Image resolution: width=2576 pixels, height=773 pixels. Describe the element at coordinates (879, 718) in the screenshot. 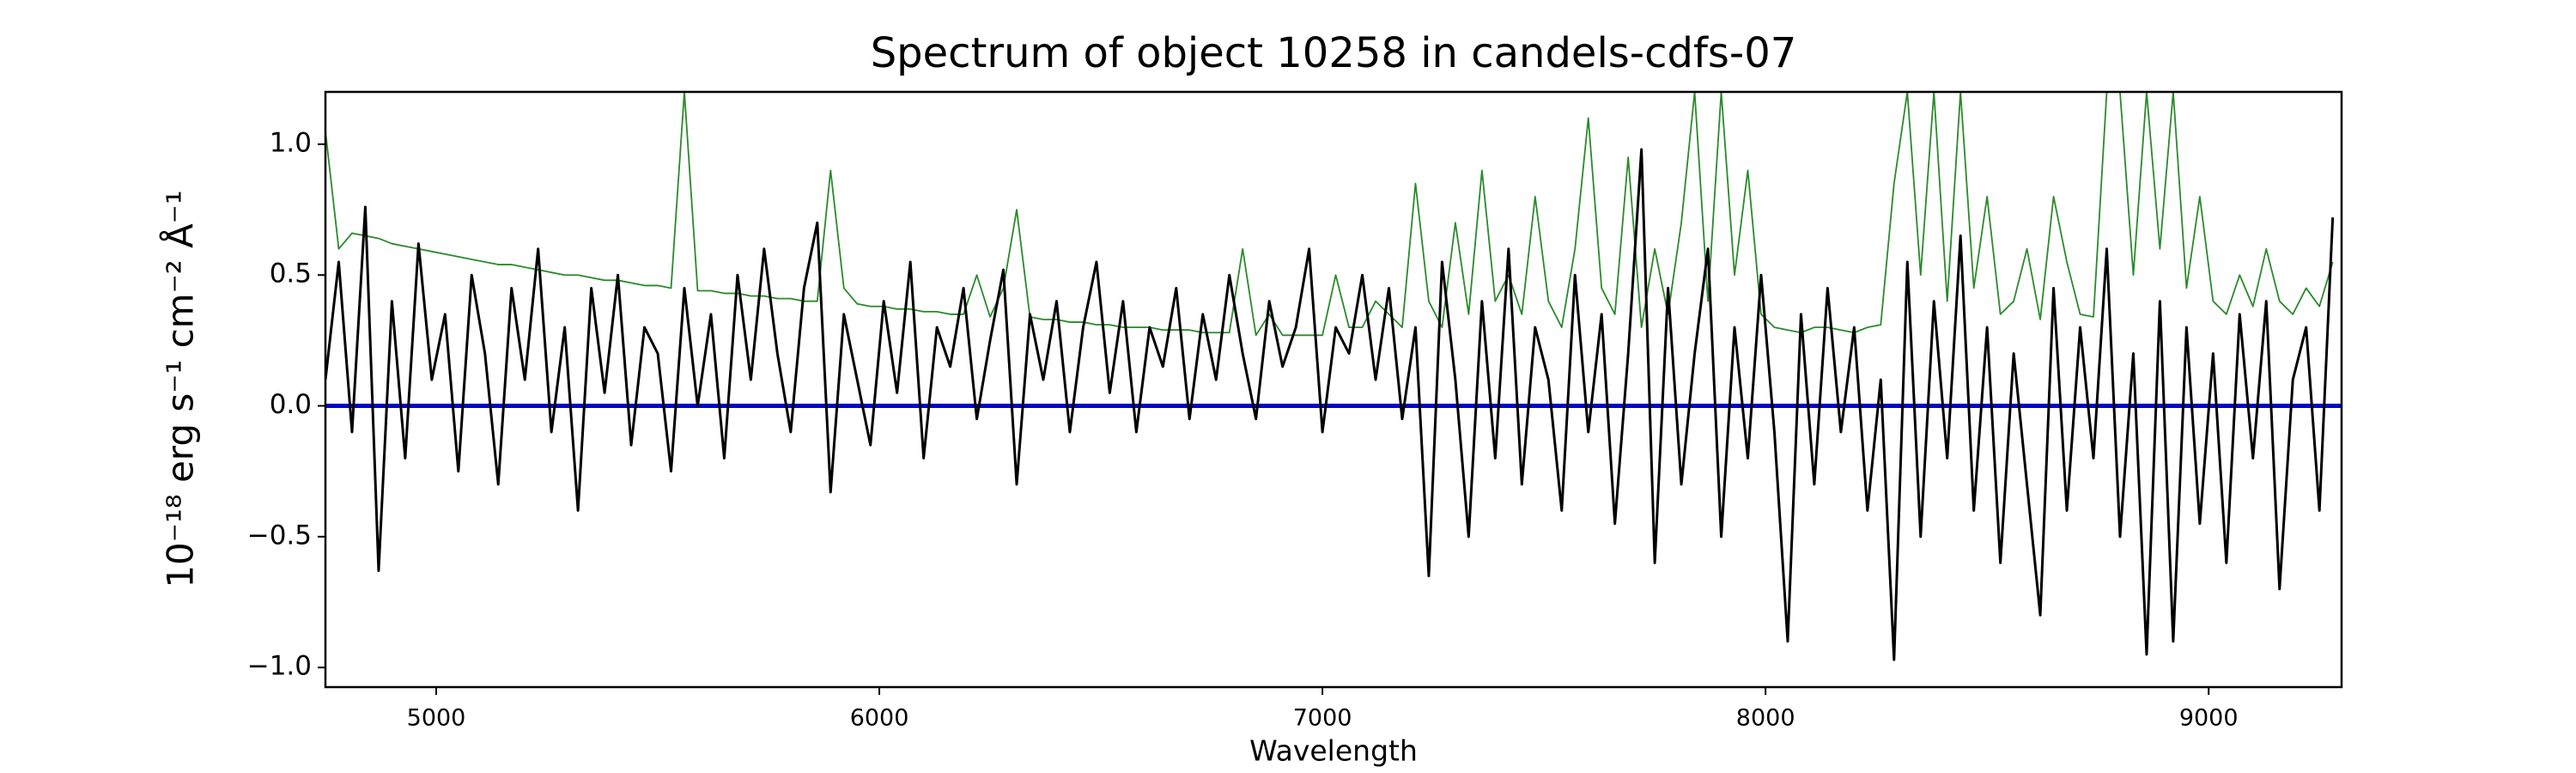

I see `x-tick-label: 6000` at that location.